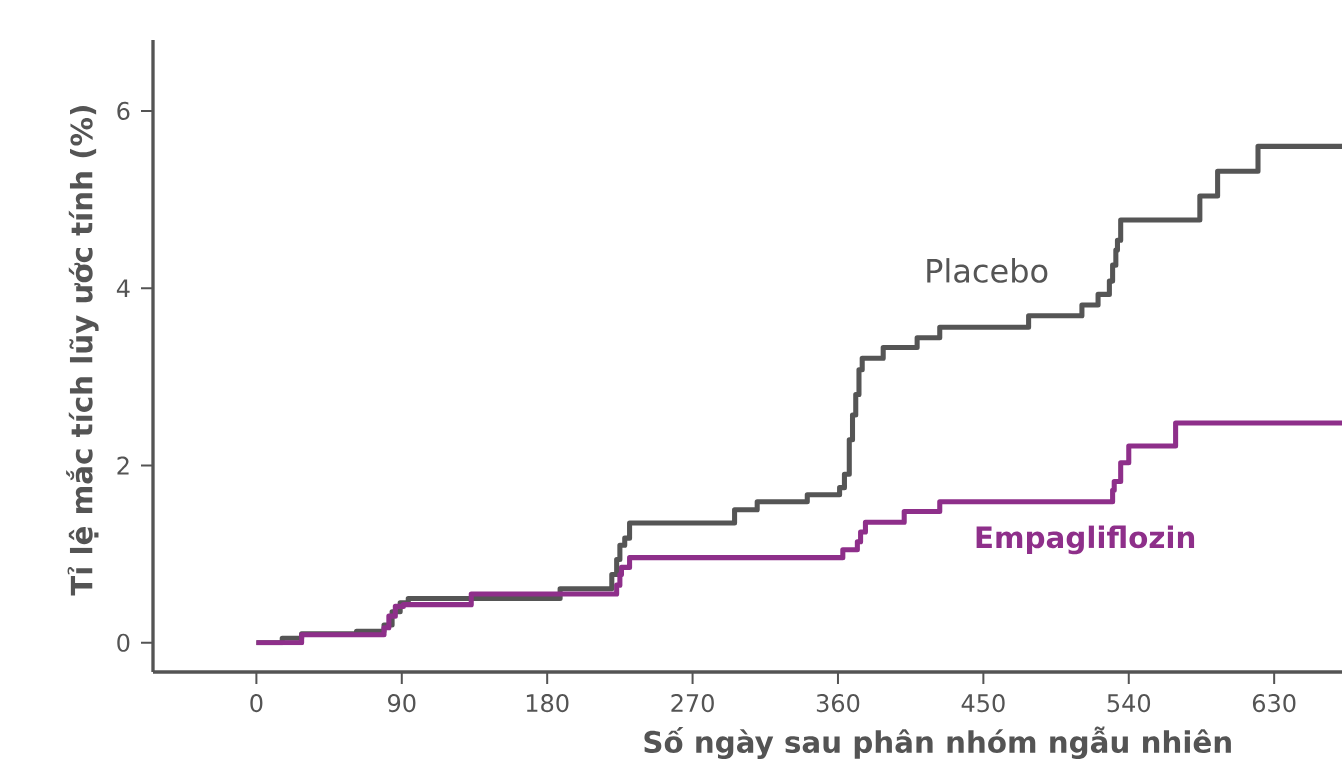  I want to click on y-tick-label: 2, so click(123, 465).